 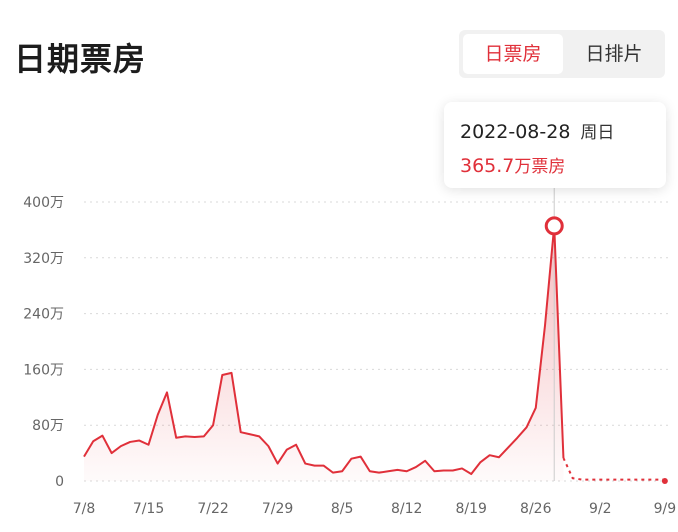 What do you see at coordinates (554, 226) in the screenshot?
I see `highlight-point` at bounding box center [554, 226].